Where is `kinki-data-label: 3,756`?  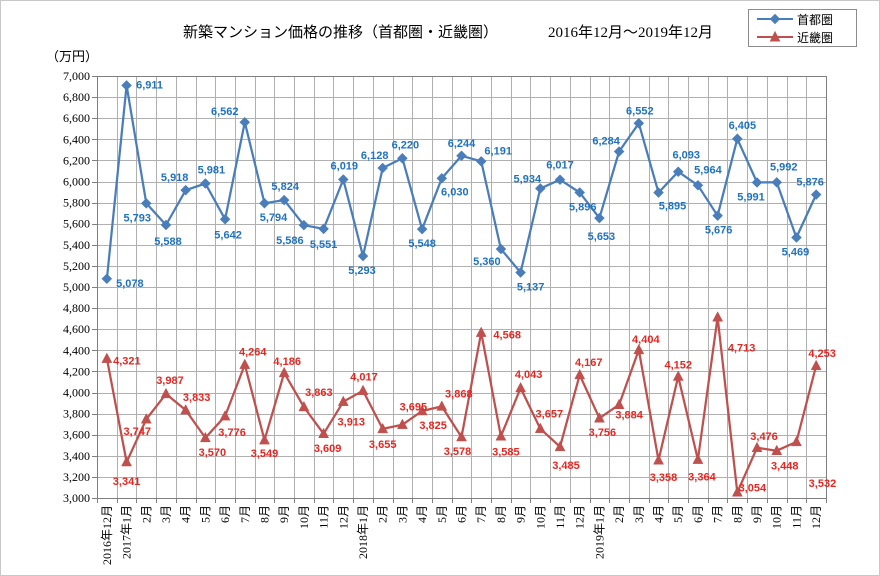
kinki-data-label: 3,756 is located at coordinates (603, 433).